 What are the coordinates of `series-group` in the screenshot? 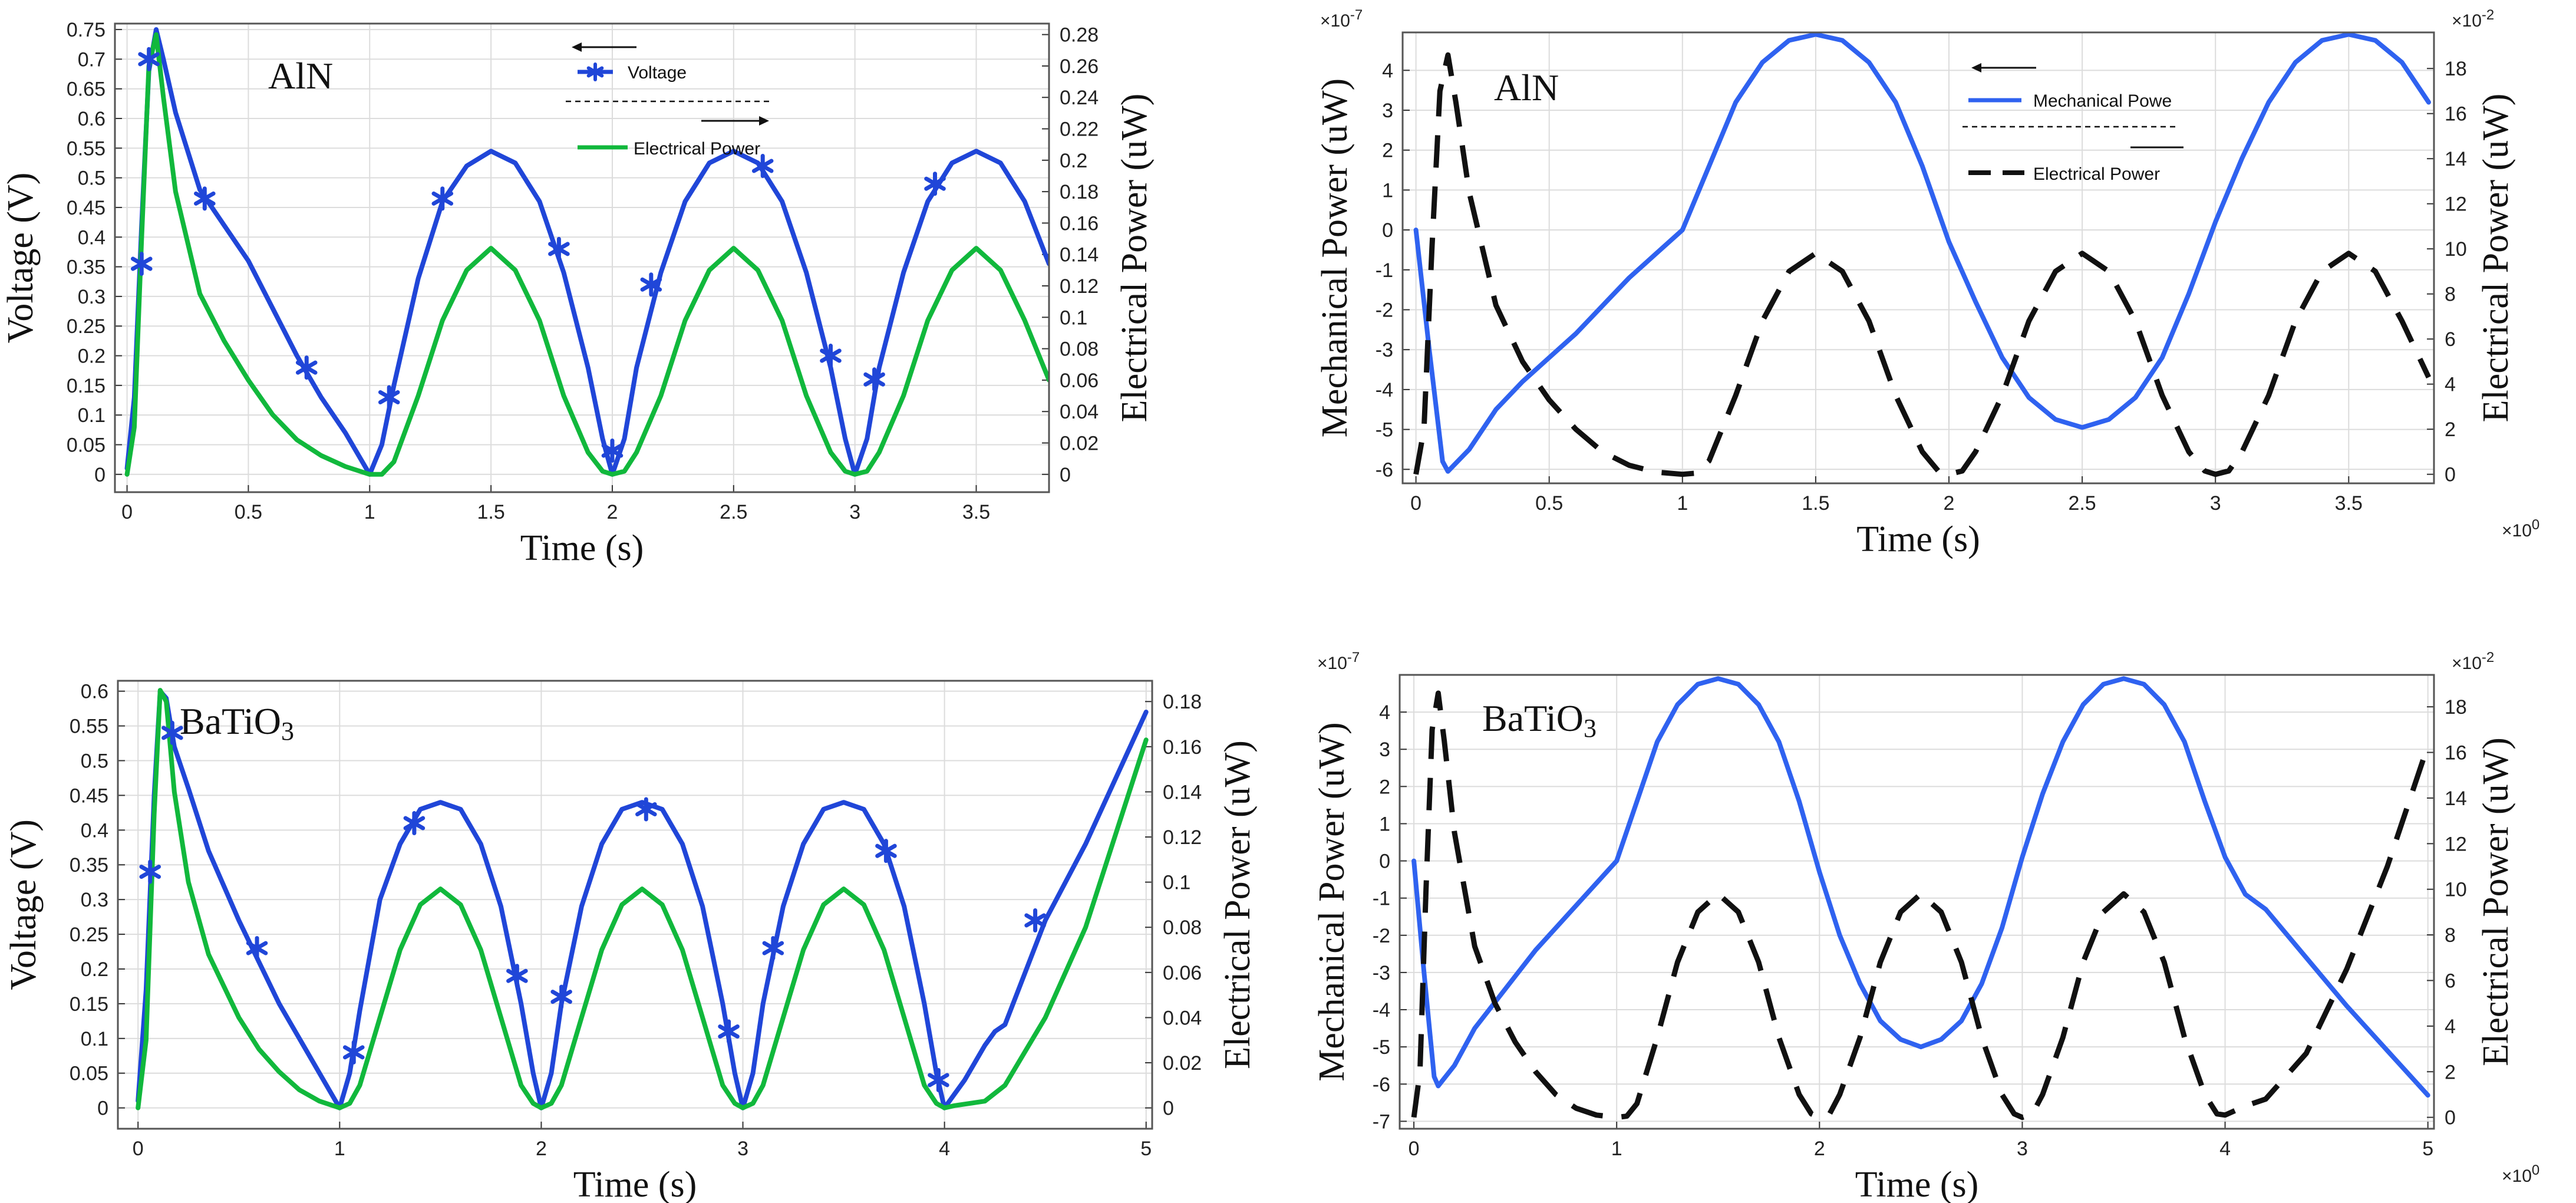 It's located at (1921, 898).